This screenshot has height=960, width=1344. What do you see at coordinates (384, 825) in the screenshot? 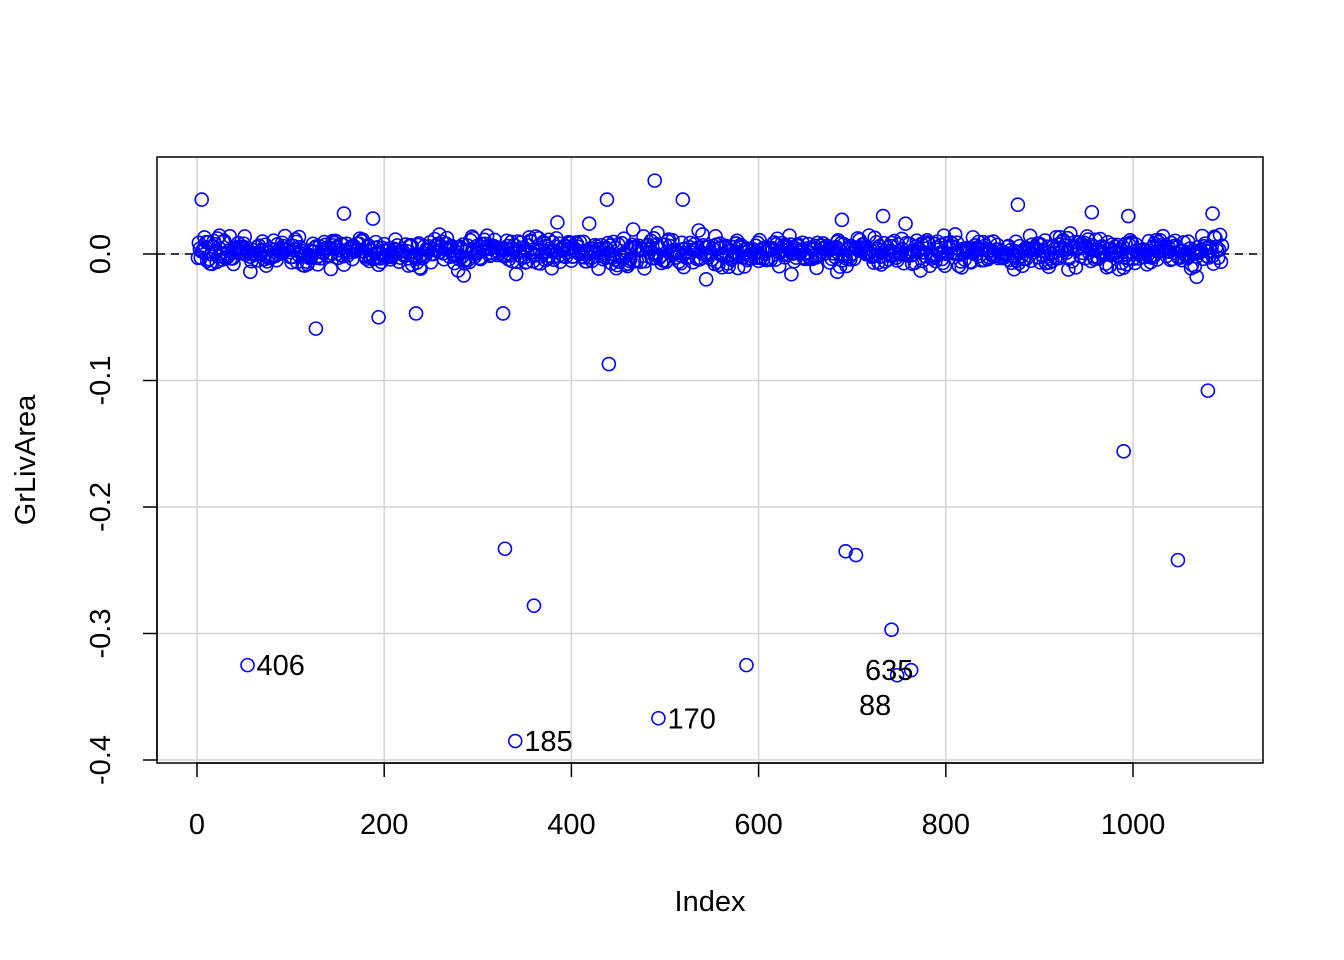
I see `x-tick-label: 200` at bounding box center [384, 825].